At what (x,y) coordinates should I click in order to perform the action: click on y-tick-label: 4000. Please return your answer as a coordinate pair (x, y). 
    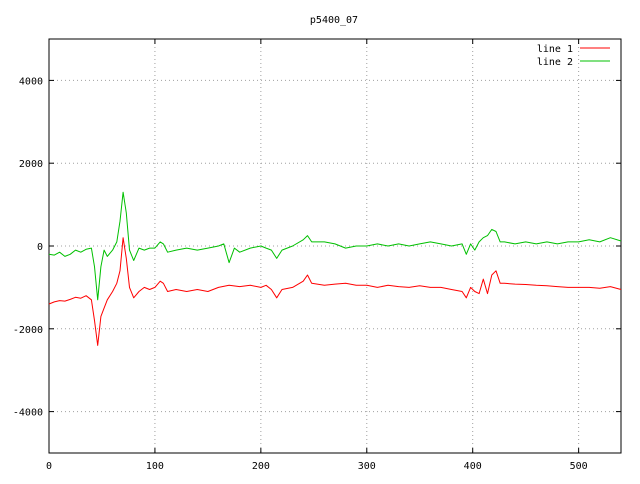
    Looking at the image, I should click on (31, 81).